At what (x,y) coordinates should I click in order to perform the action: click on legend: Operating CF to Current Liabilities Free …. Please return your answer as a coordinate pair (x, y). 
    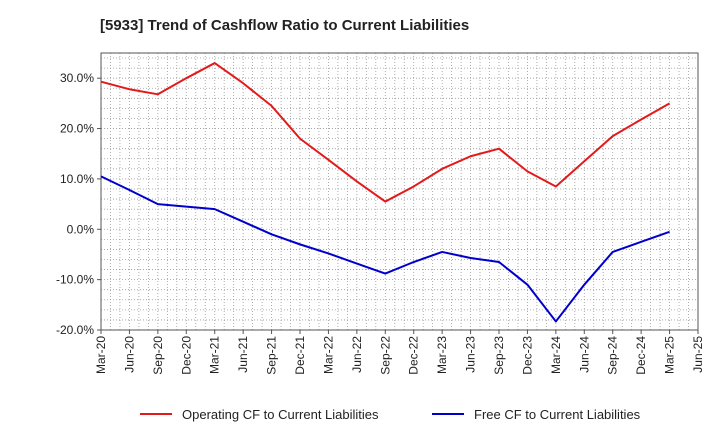
    Looking at the image, I should click on (390, 414).